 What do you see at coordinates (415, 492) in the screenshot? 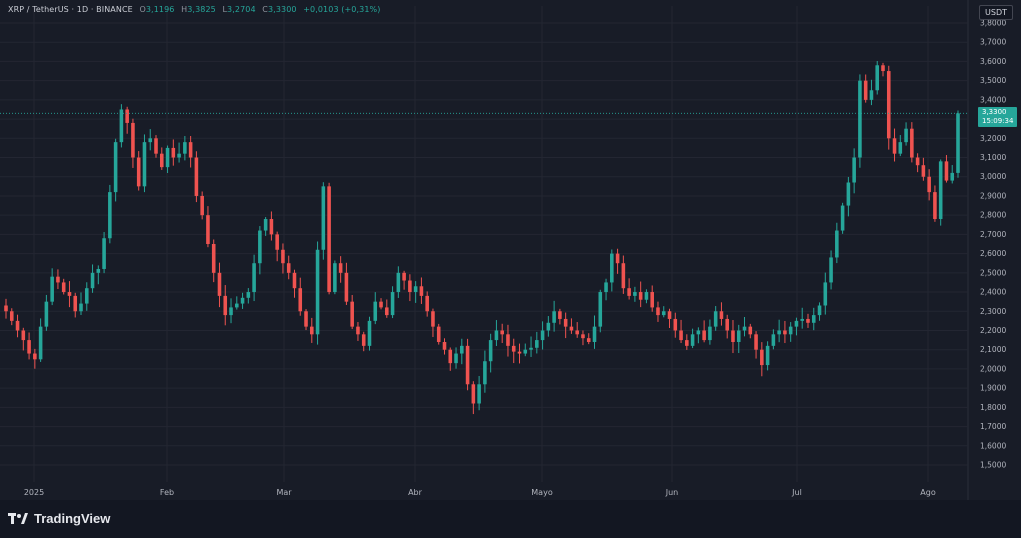
I see `x-tick-label: Abr` at bounding box center [415, 492].